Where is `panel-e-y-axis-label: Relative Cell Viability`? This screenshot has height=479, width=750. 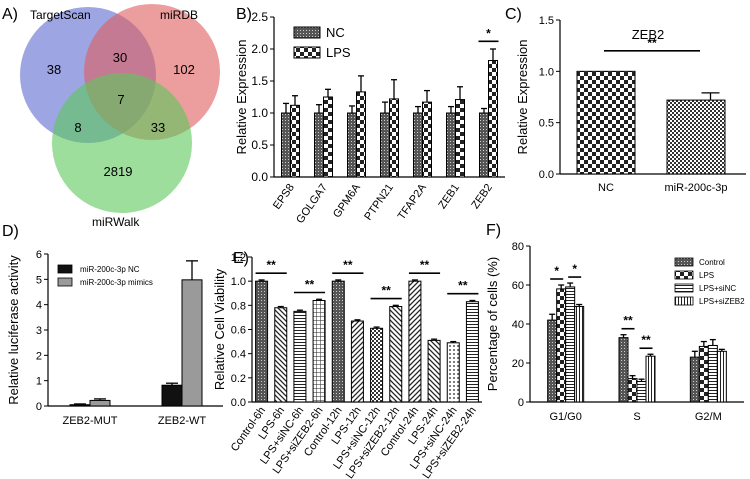 panel-e-y-axis-label: Relative Cell Viability is located at coordinates (219, 329).